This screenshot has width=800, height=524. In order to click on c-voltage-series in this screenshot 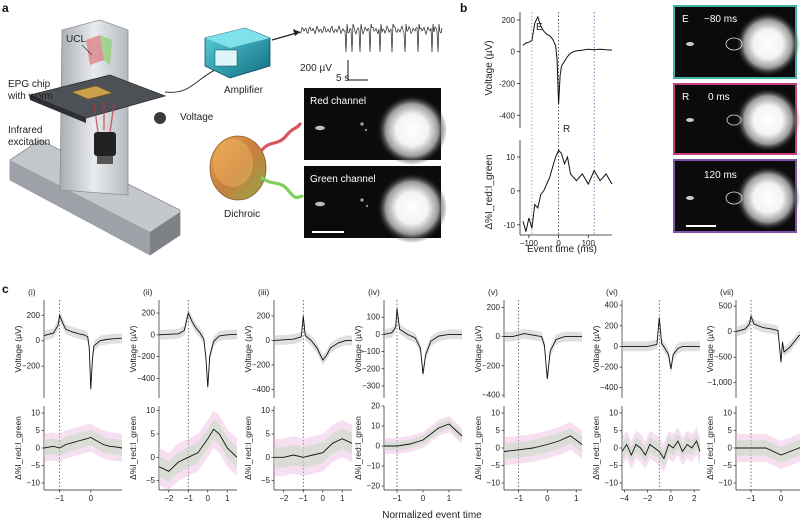, I will do `click(312, 338)`.